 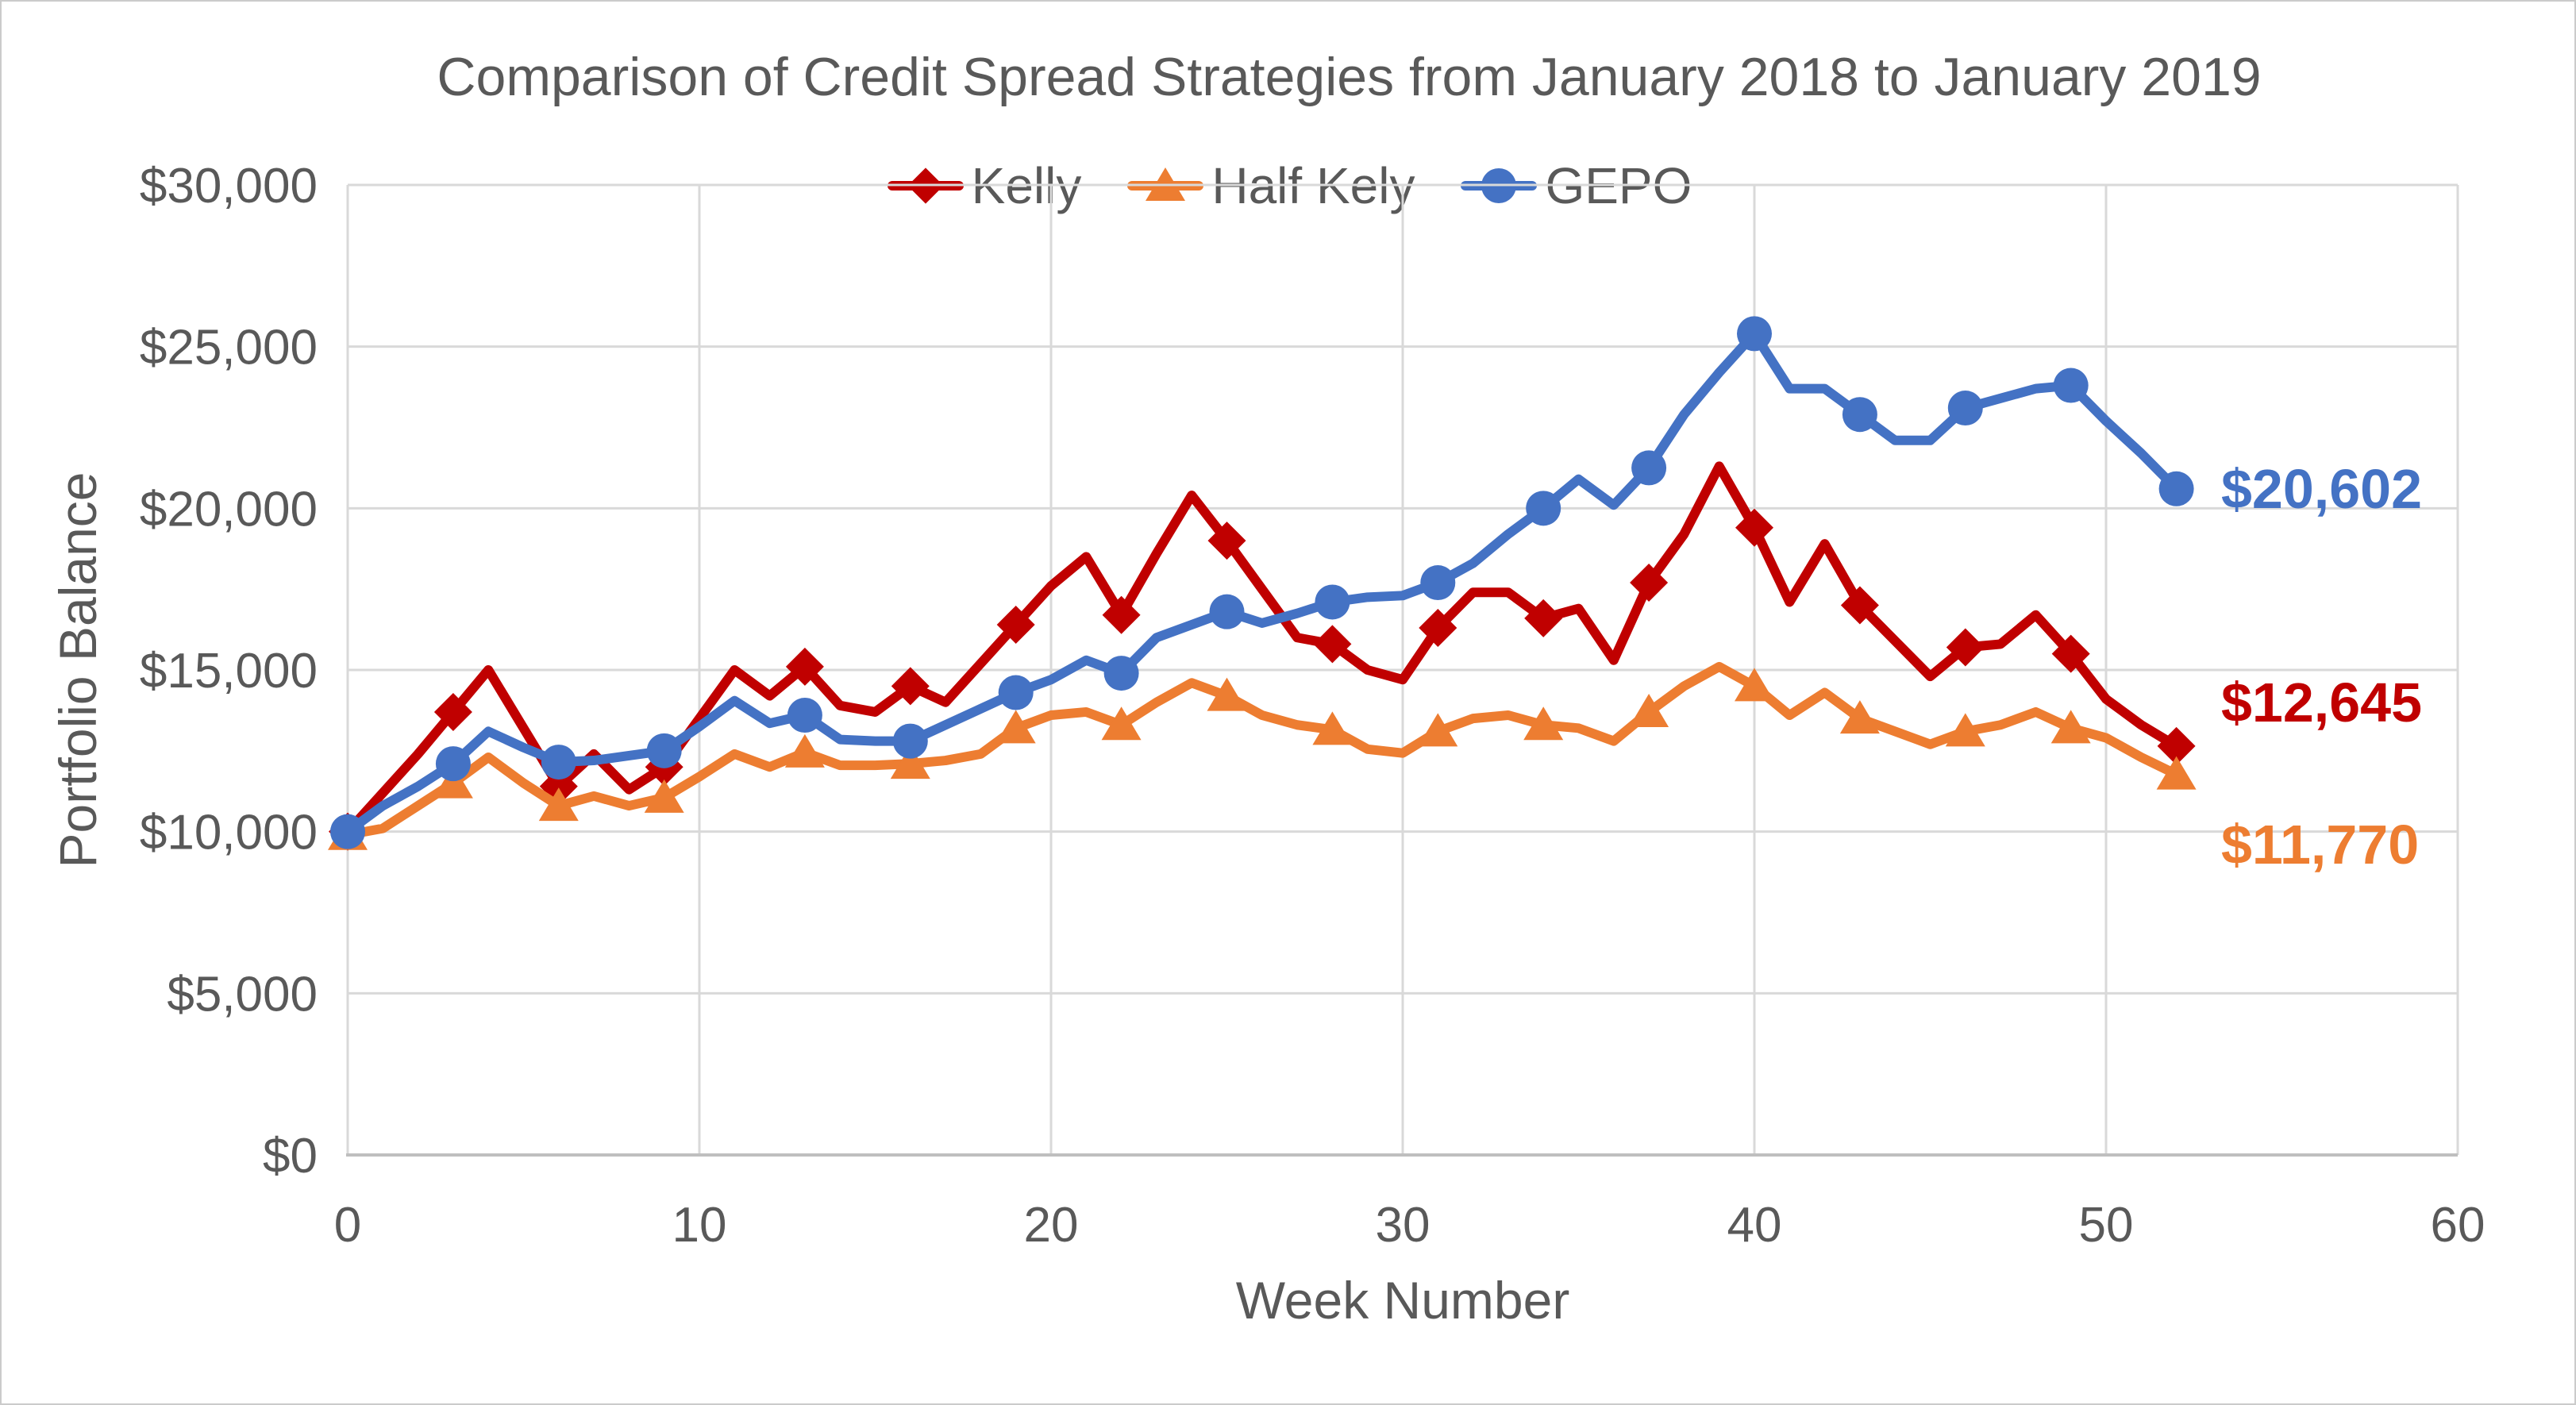 I want to click on y-tick-label: $0, so click(x=290, y=1156).